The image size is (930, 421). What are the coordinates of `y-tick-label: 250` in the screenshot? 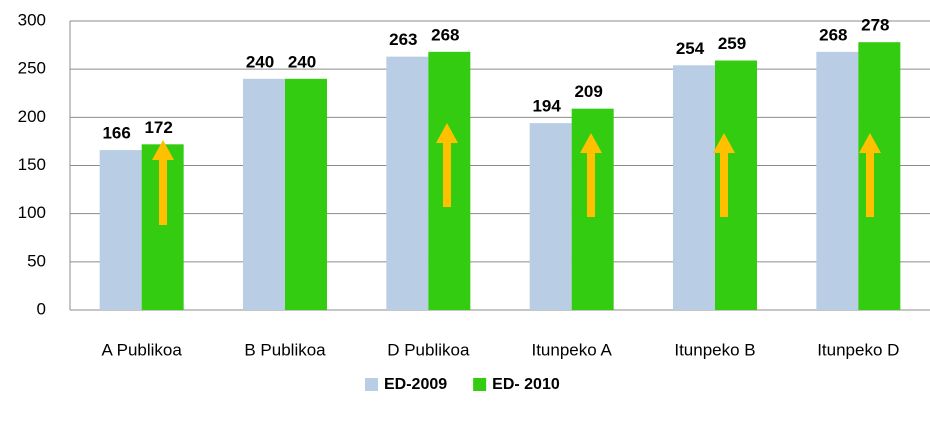 It's located at (32, 68).